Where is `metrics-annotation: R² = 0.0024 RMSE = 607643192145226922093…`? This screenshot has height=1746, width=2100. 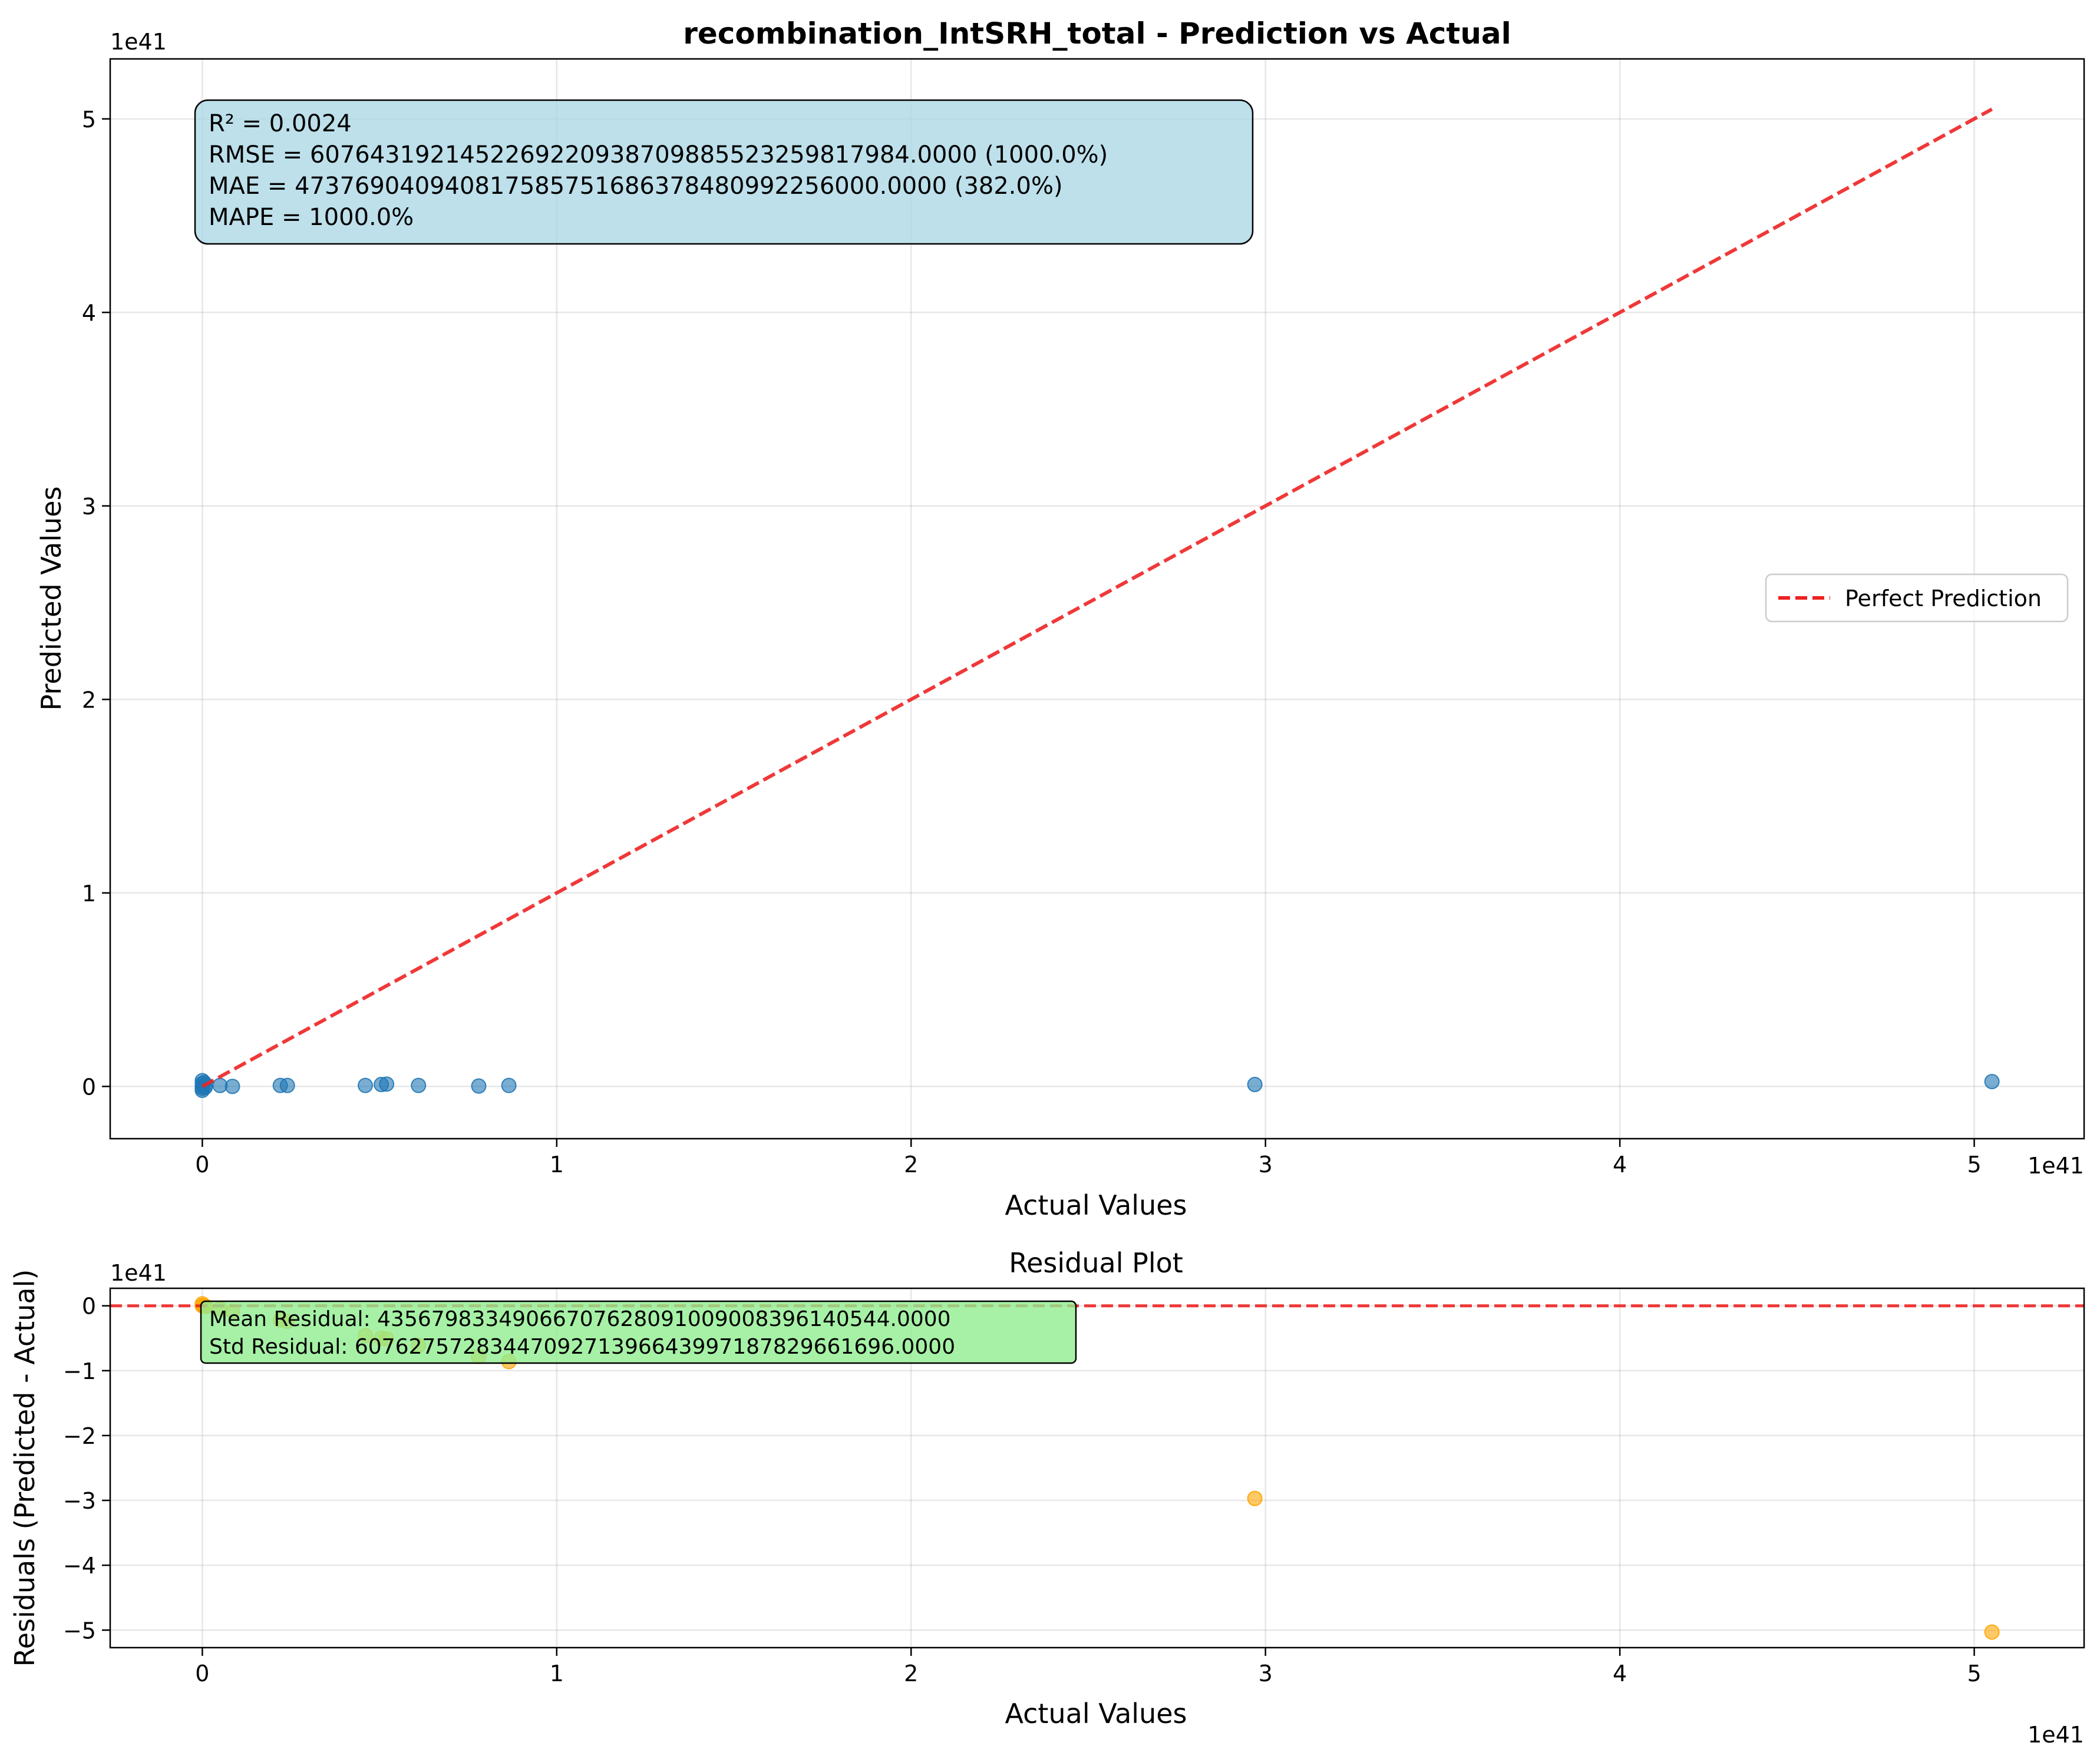
metrics-annotation: R² = 0.0024 RMSE = 607643192145226922093… is located at coordinates (724, 172).